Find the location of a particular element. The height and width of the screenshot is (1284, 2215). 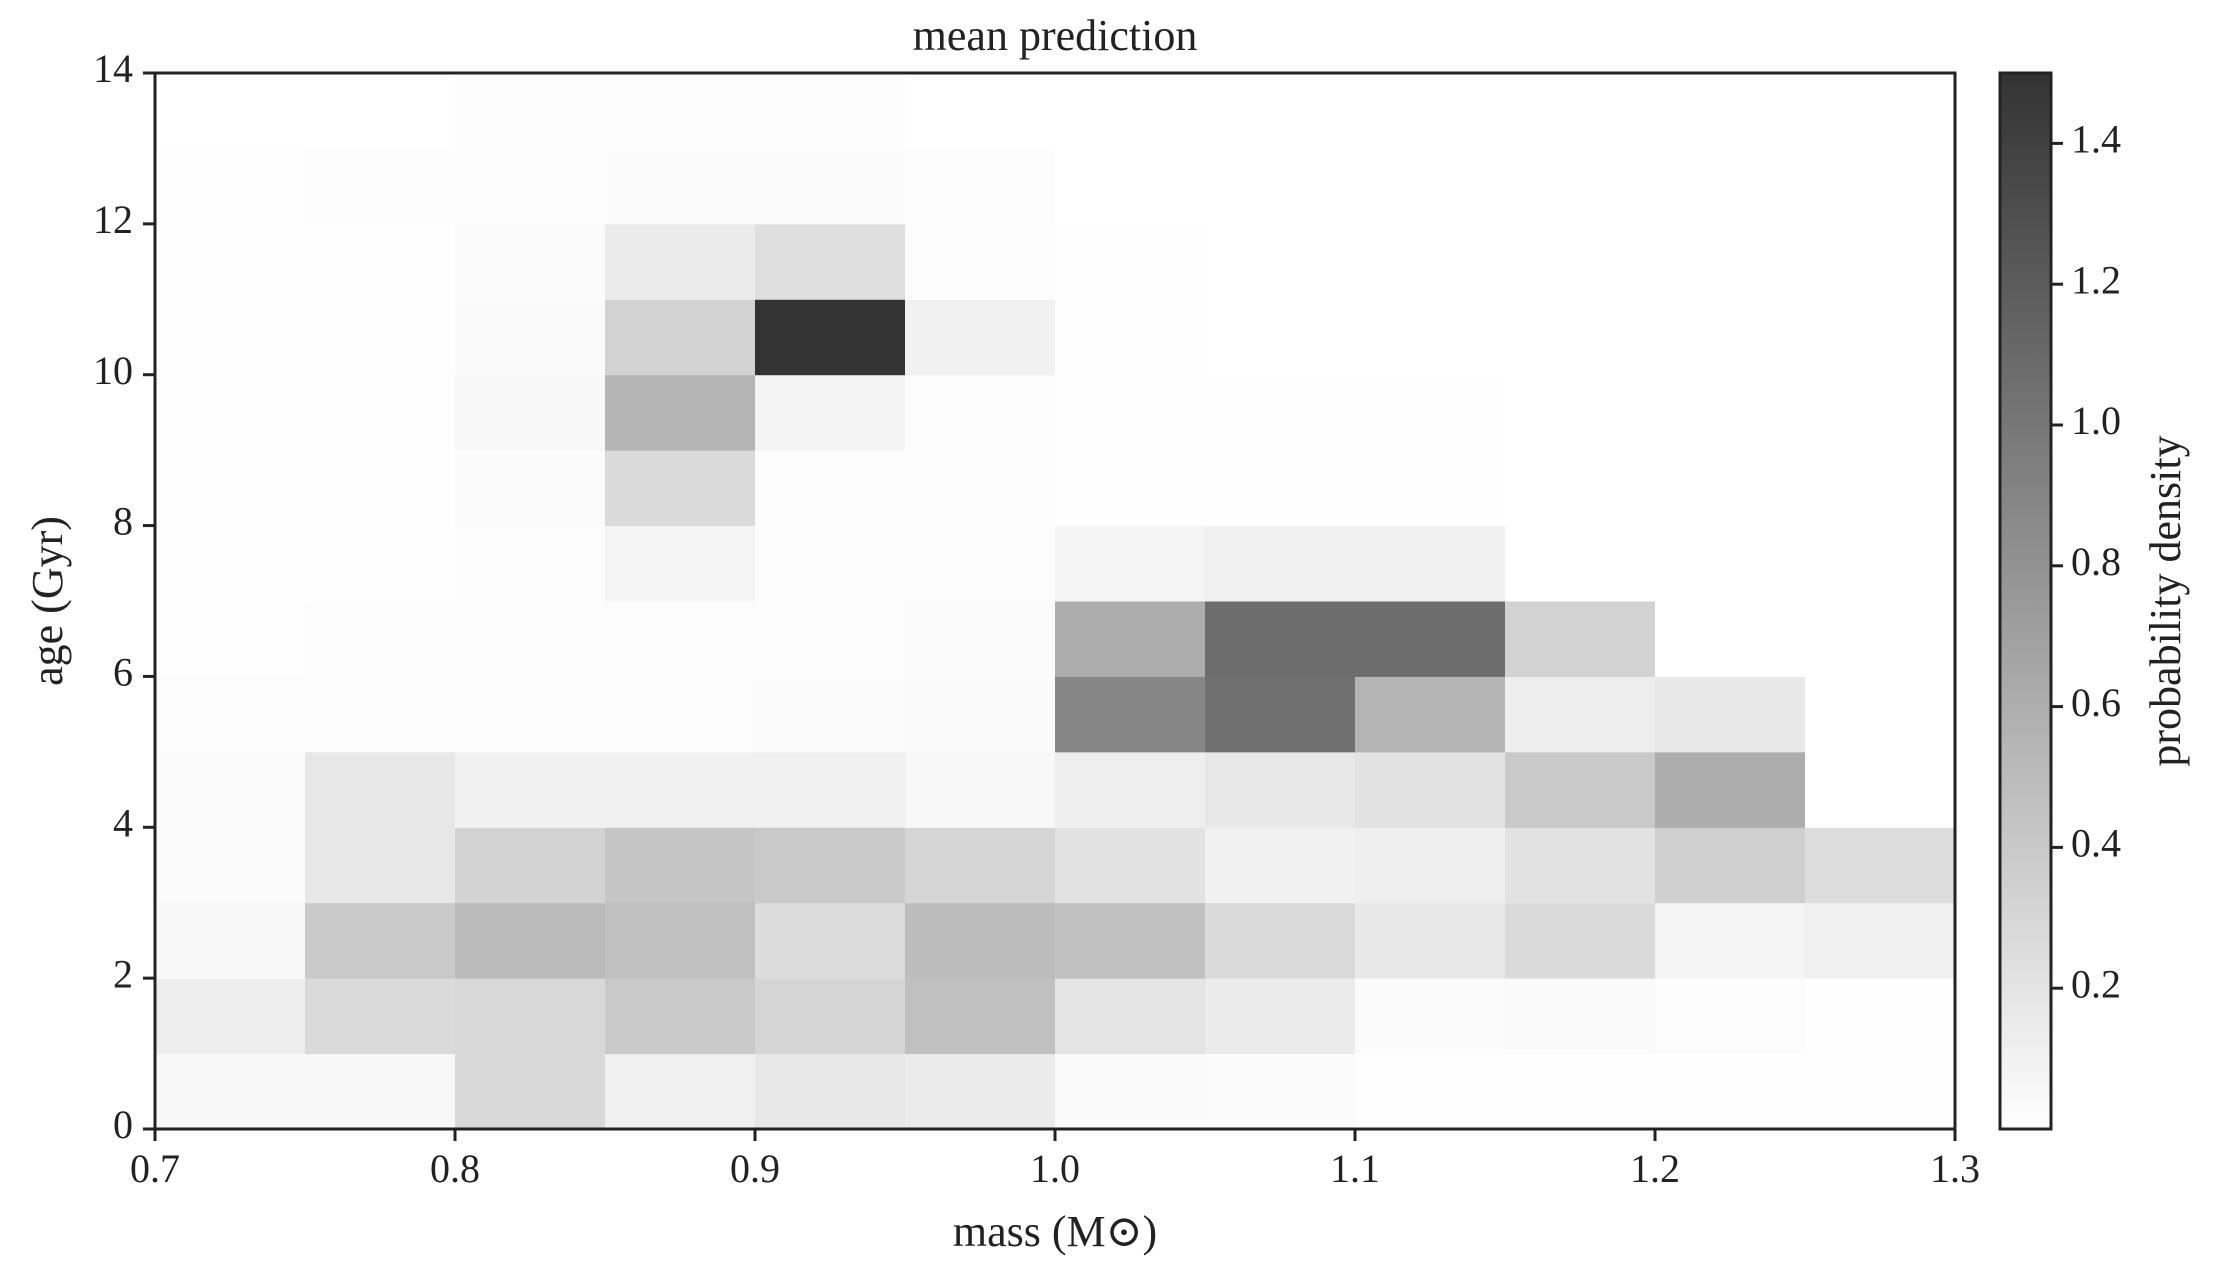

y-tick-label: 4 is located at coordinates (123, 822).